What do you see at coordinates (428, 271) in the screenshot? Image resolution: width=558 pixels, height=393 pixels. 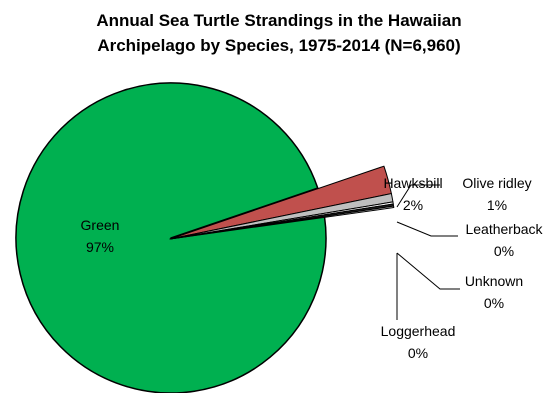 I see `leader-line-unknown` at bounding box center [428, 271].